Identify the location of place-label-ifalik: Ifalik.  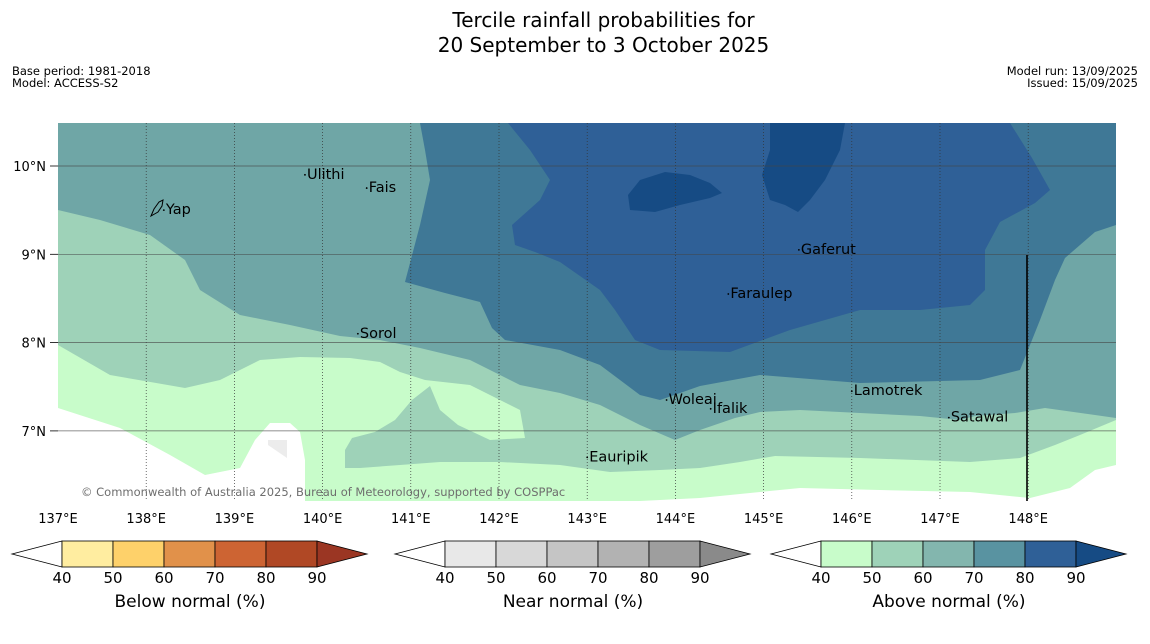
(730, 409).